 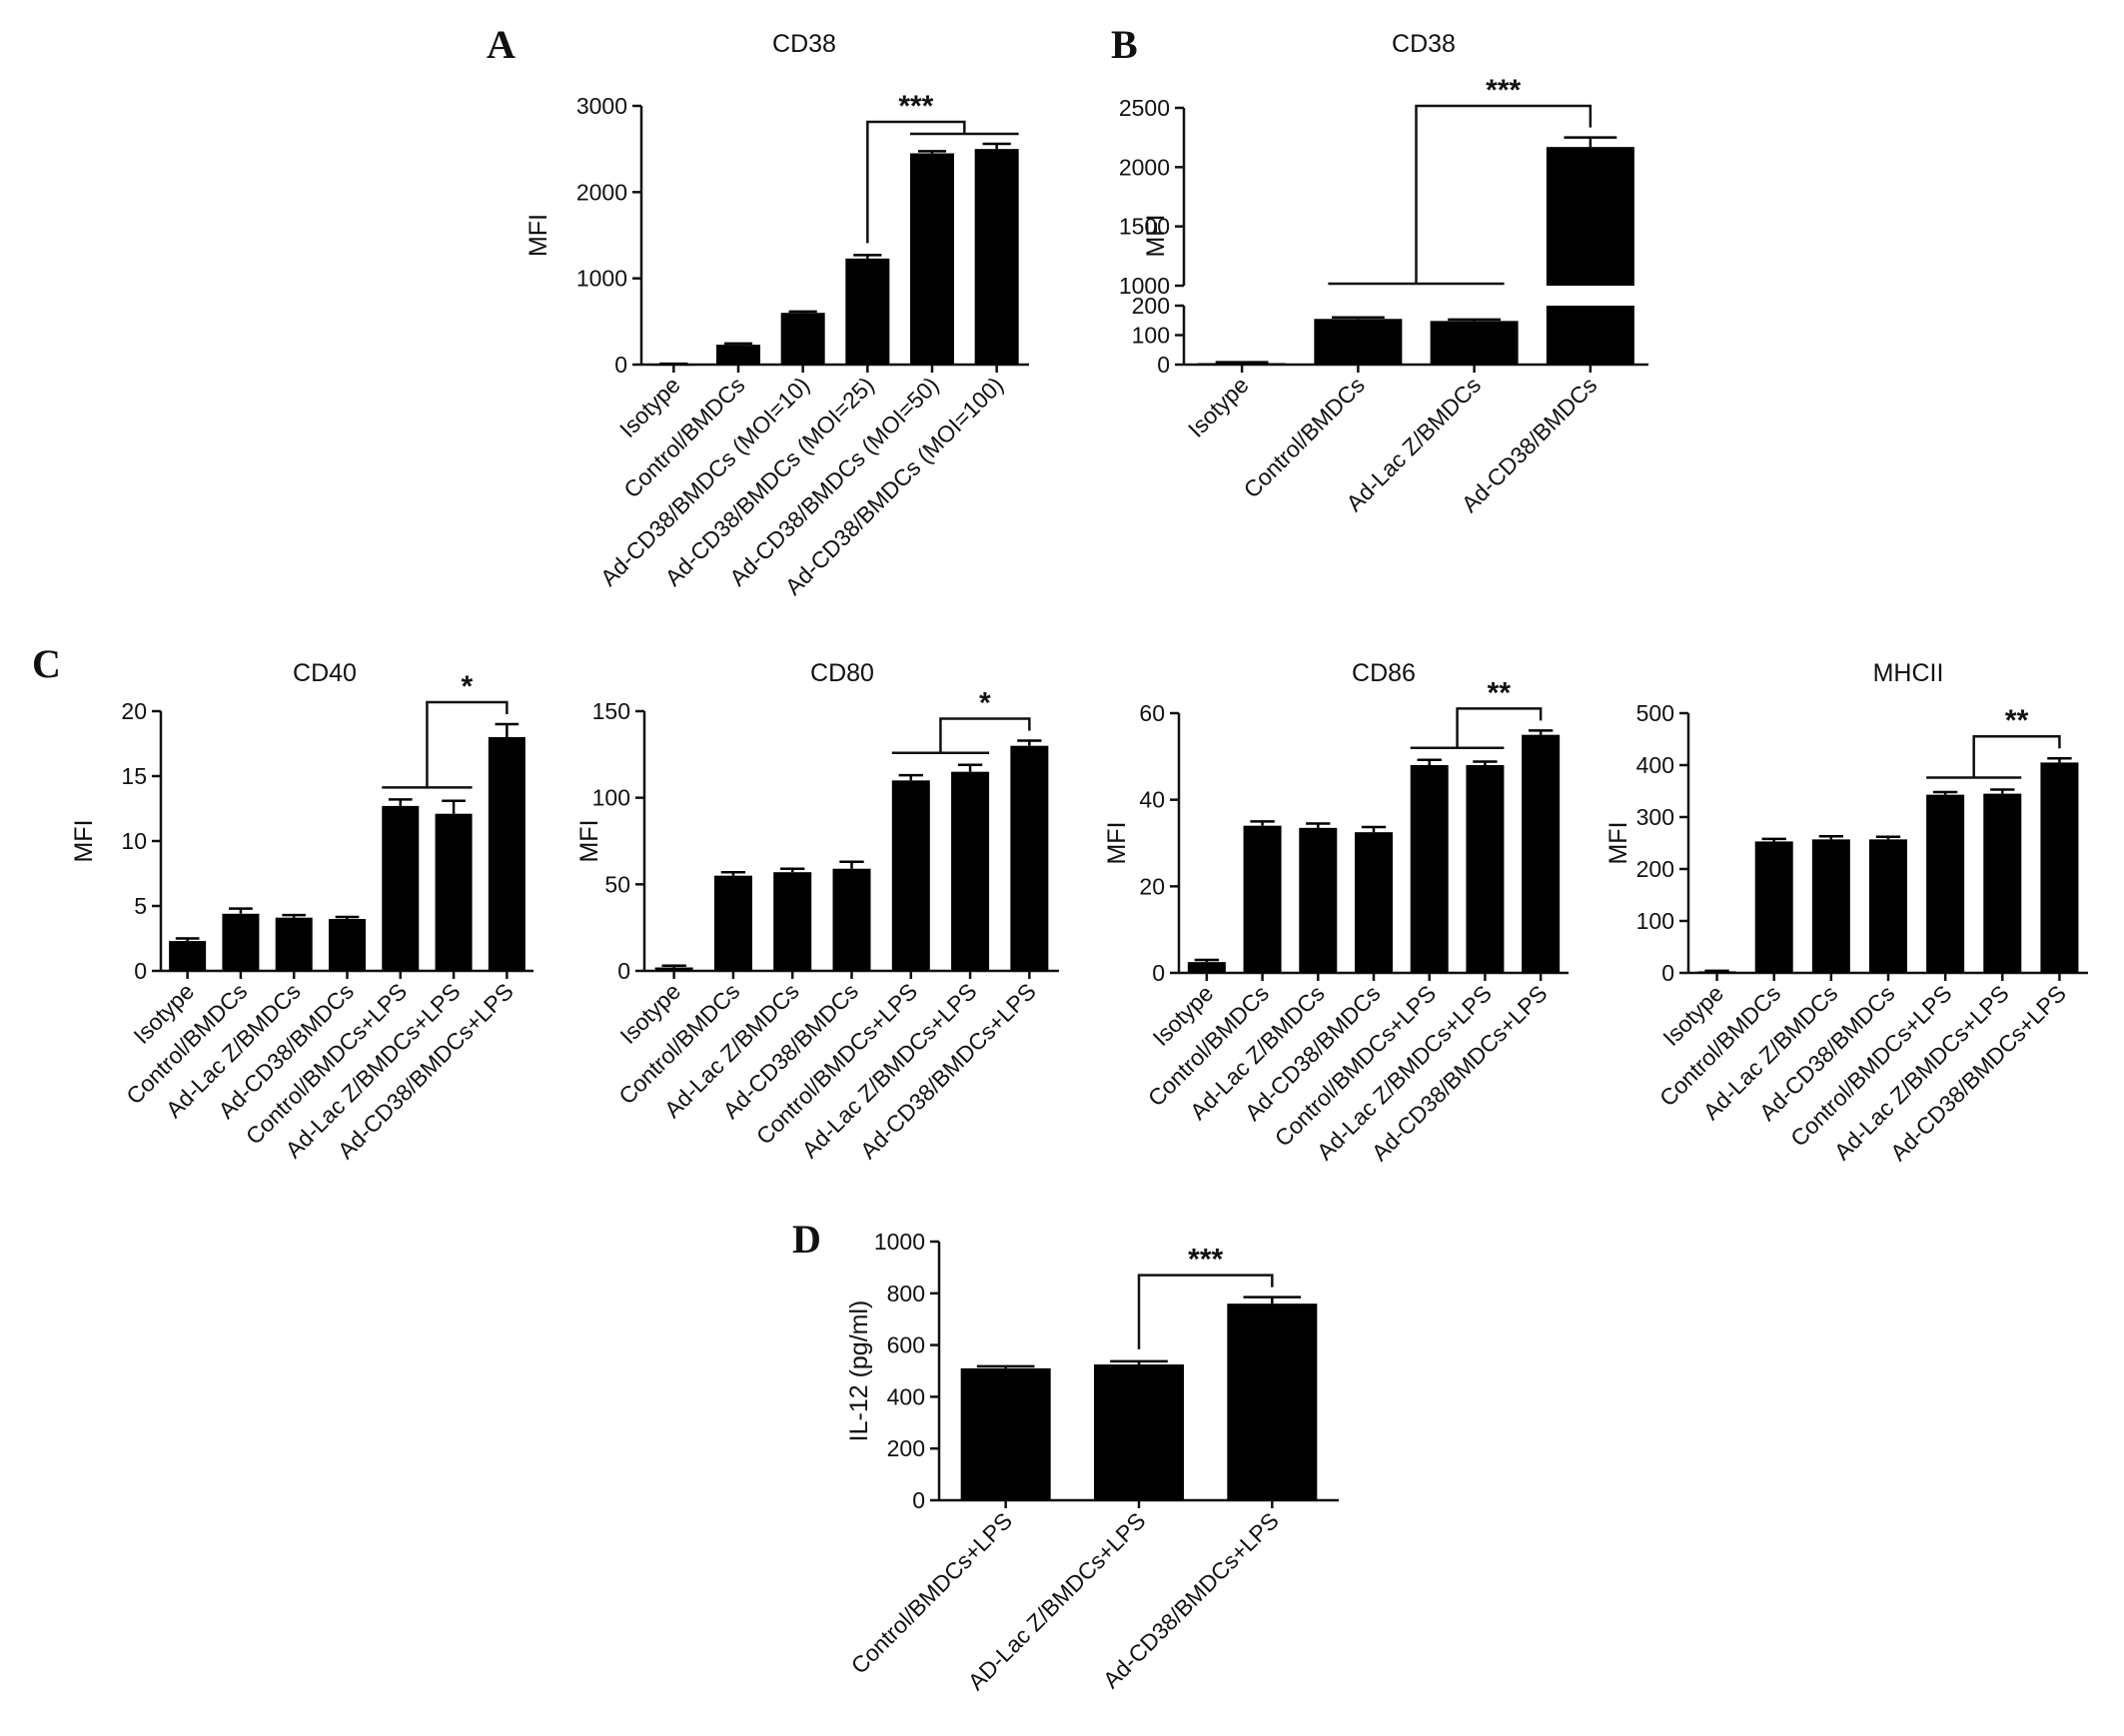 I want to click on panel-label-b: B, so click(x=1124, y=45).